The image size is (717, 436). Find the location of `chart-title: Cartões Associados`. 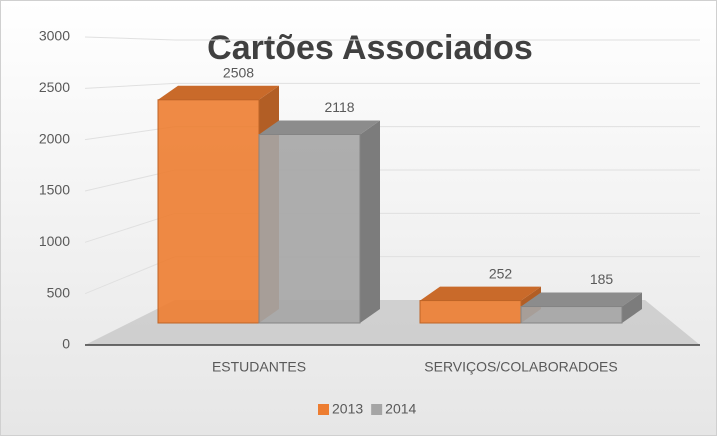

chart-title: Cartões Associados is located at coordinates (370, 48).